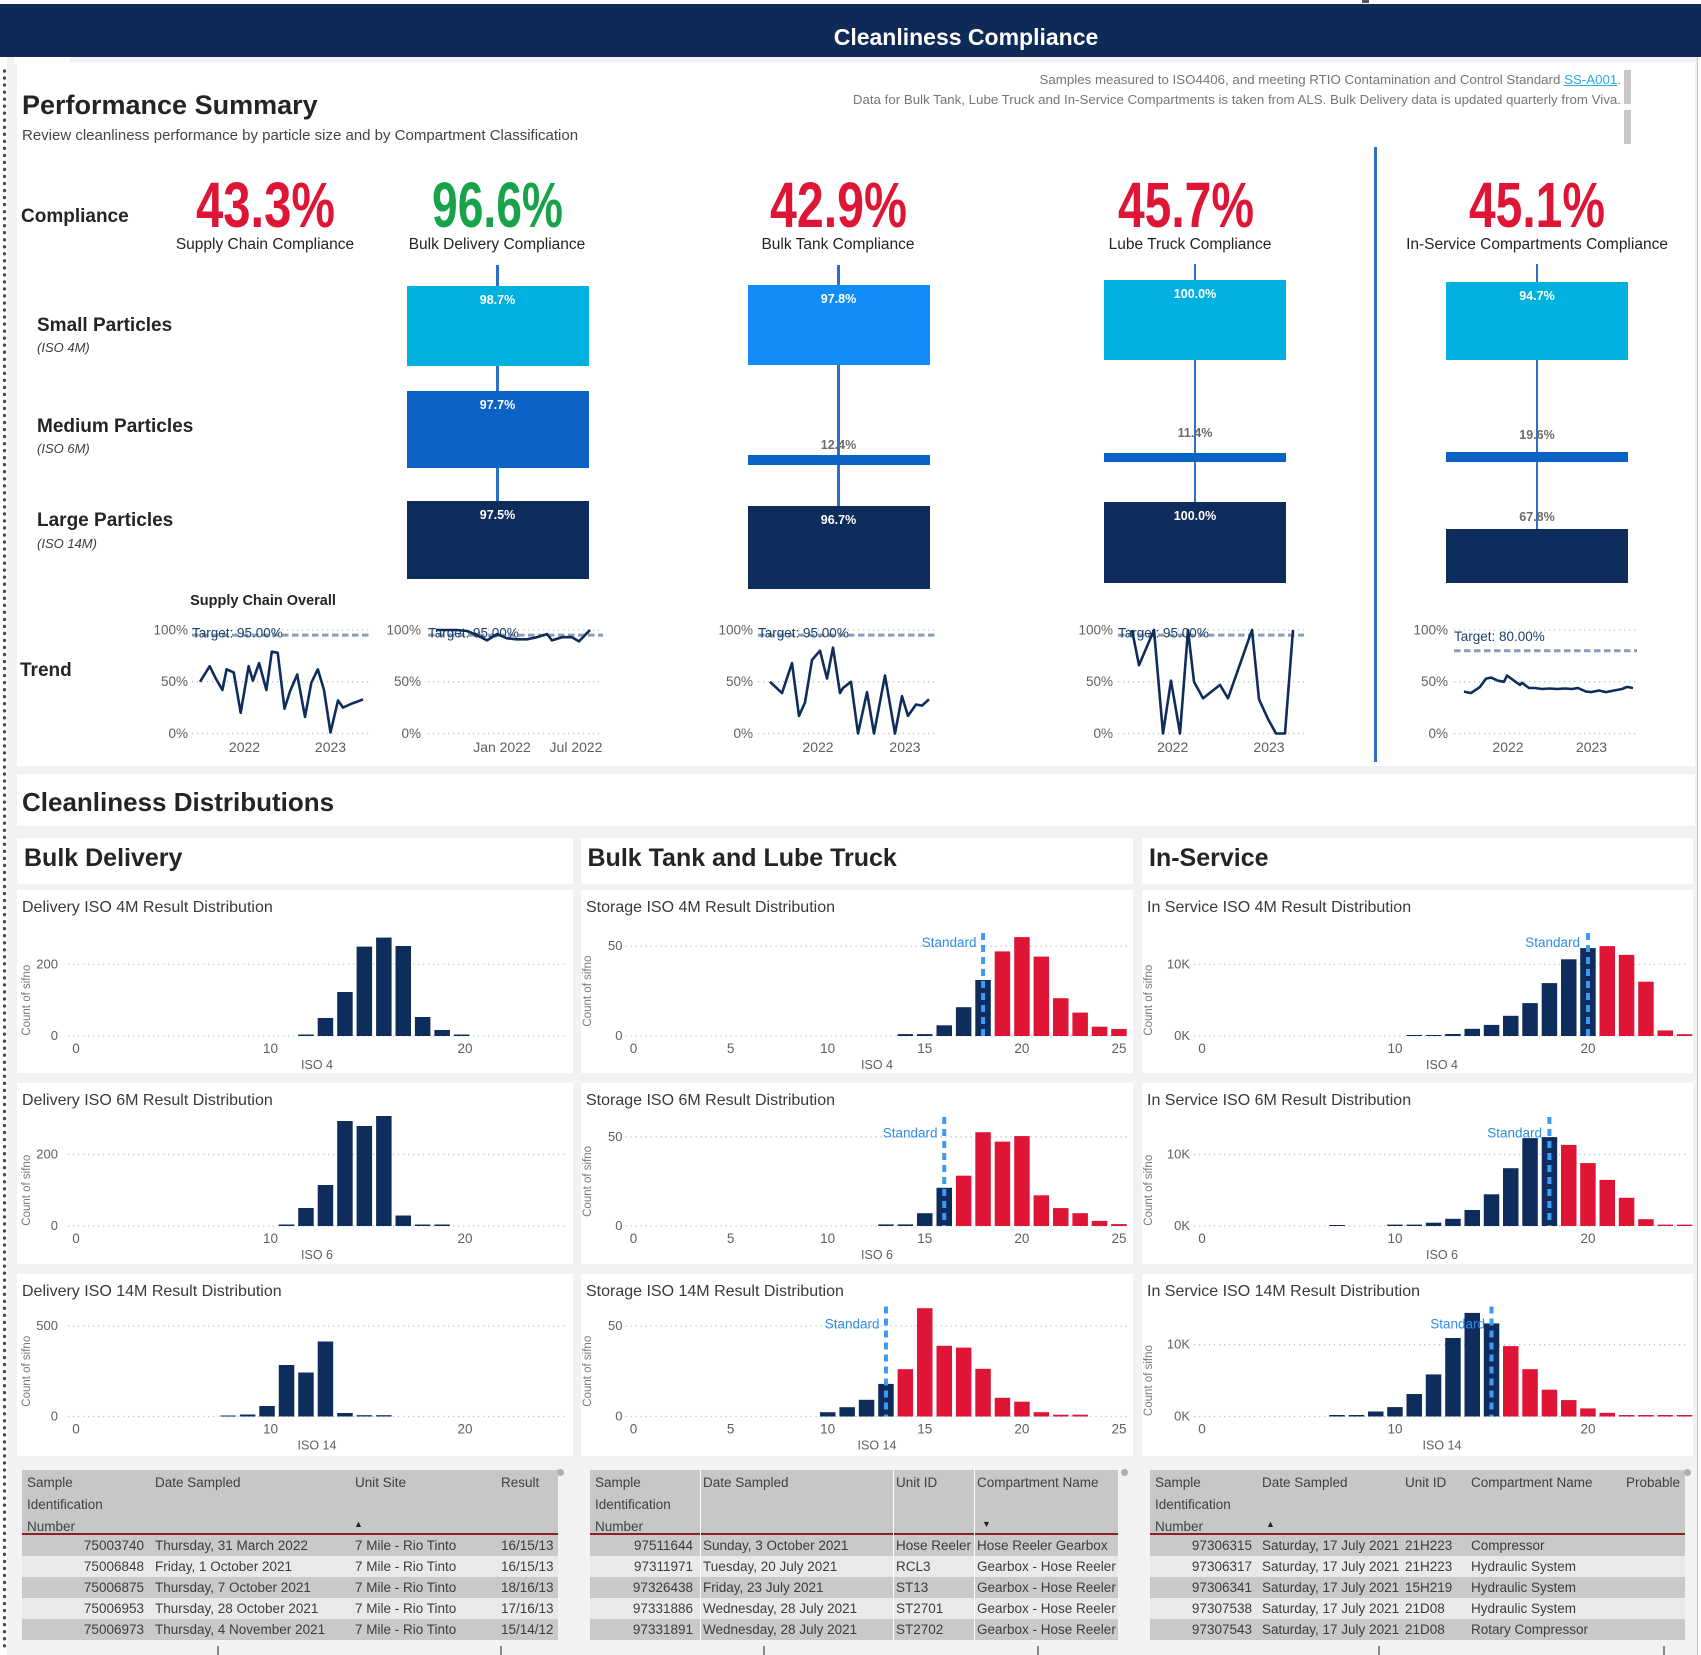  What do you see at coordinates (576, 747) in the screenshot?
I see `svg-text: Jul 2022` at bounding box center [576, 747].